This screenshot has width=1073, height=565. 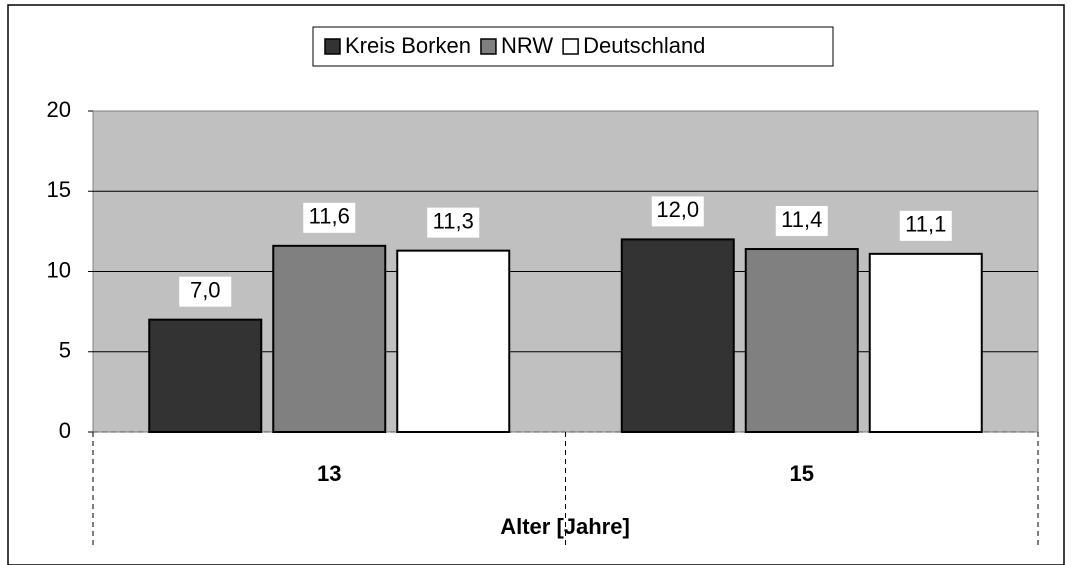 I want to click on data-label: 11,4, so click(x=801, y=219).